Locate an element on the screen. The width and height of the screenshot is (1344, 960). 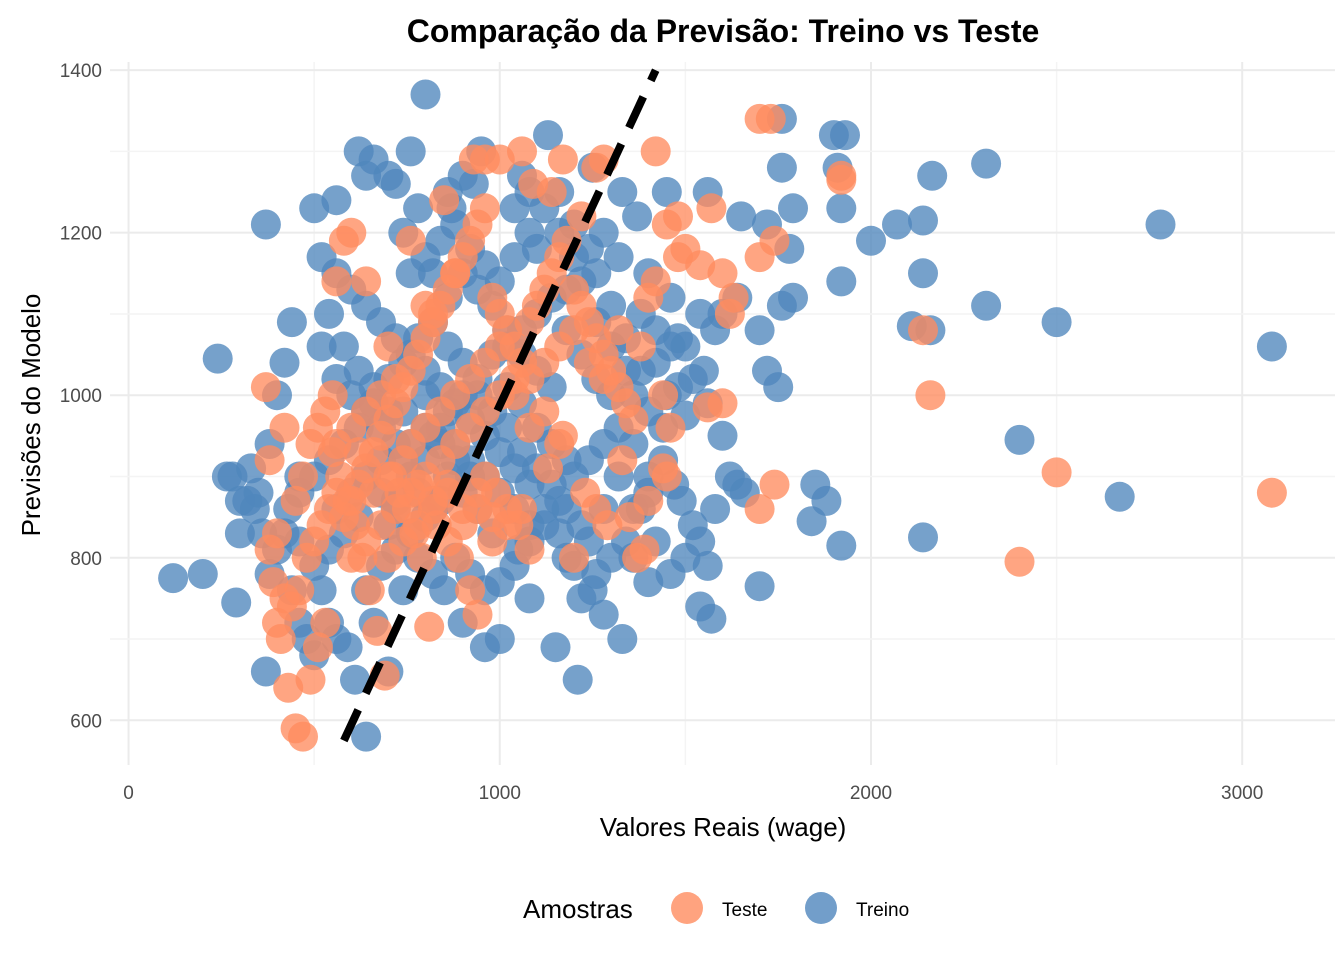
y-axis-title: Previsões do Modelo is located at coordinates (31, 415).